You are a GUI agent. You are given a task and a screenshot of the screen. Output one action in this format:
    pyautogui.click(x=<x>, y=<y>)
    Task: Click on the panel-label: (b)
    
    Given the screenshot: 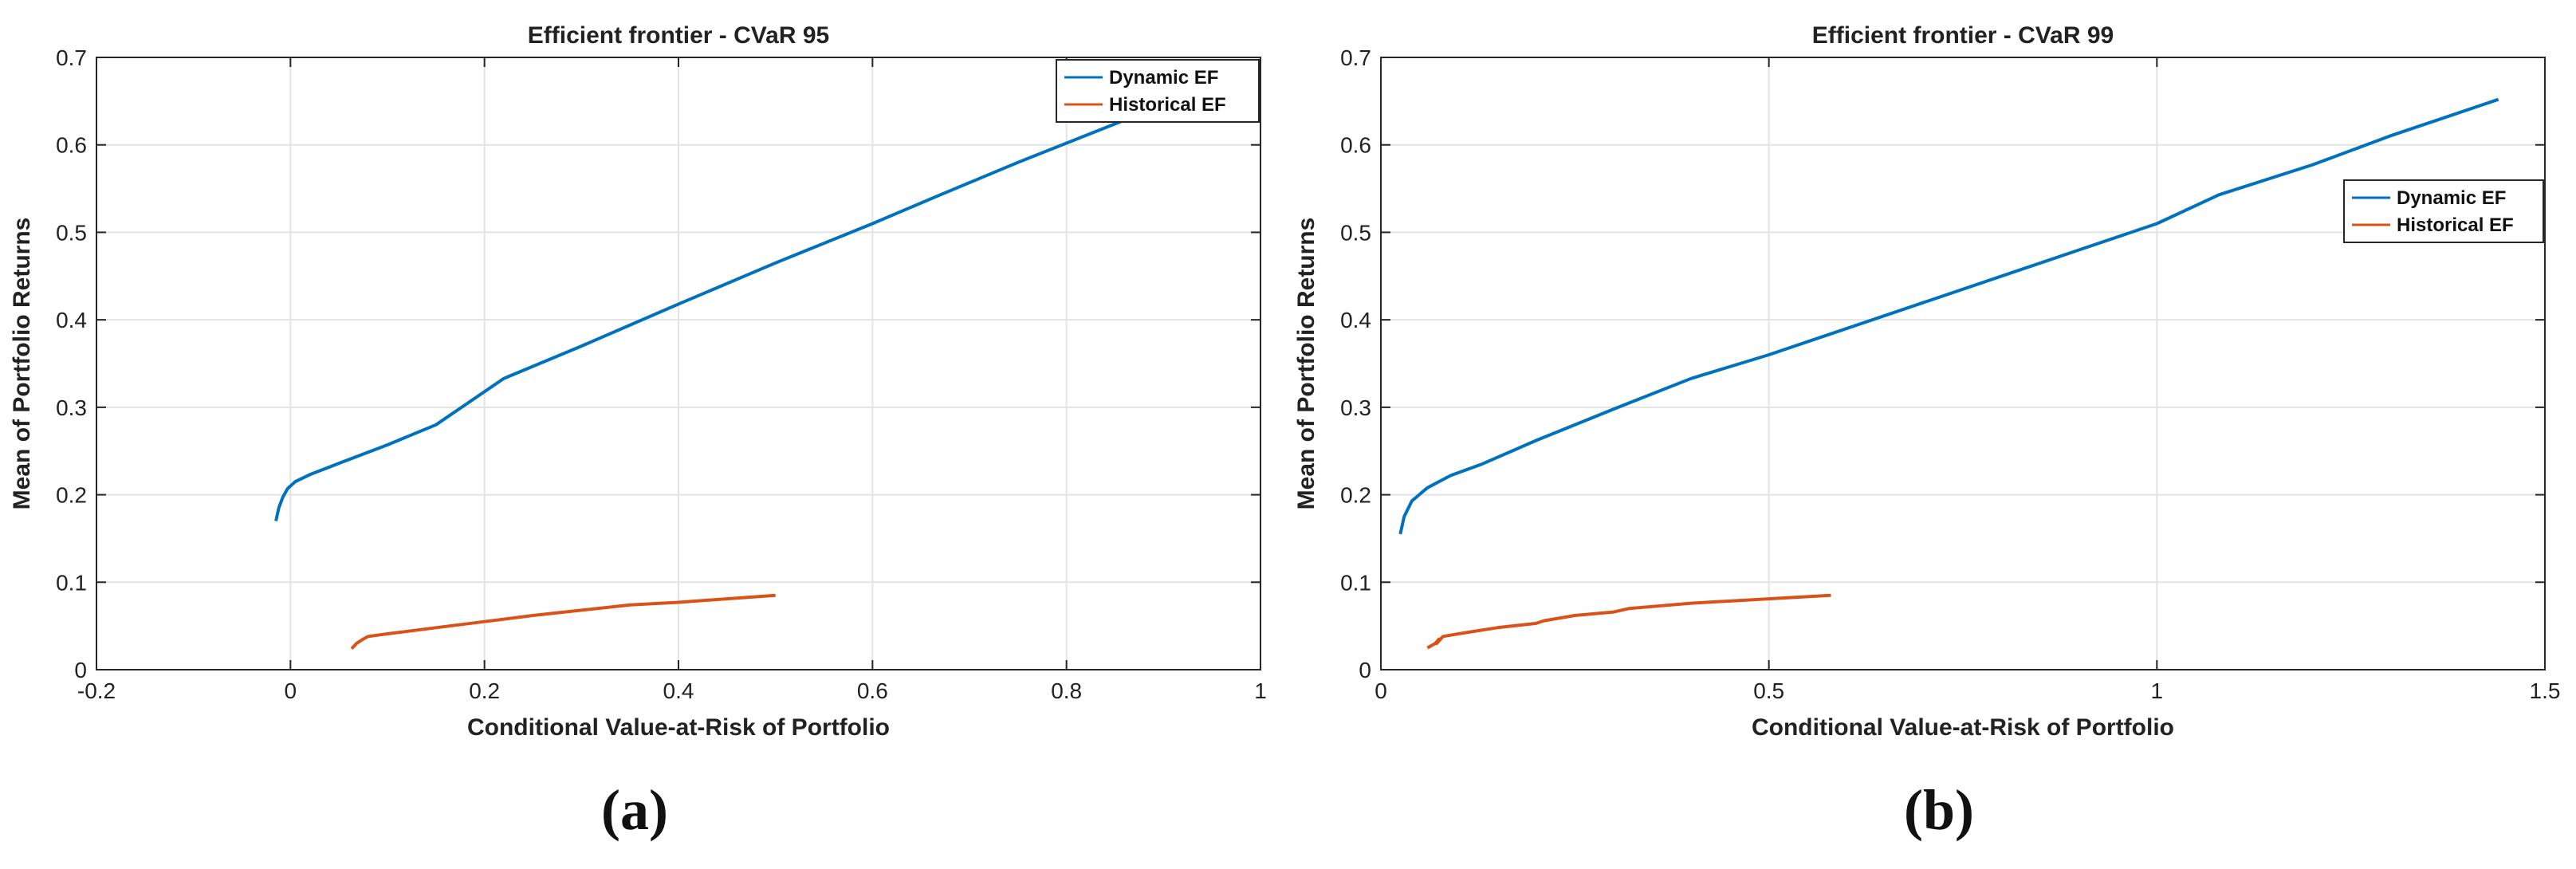 What is the action you would take?
    pyautogui.click(x=1939, y=810)
    